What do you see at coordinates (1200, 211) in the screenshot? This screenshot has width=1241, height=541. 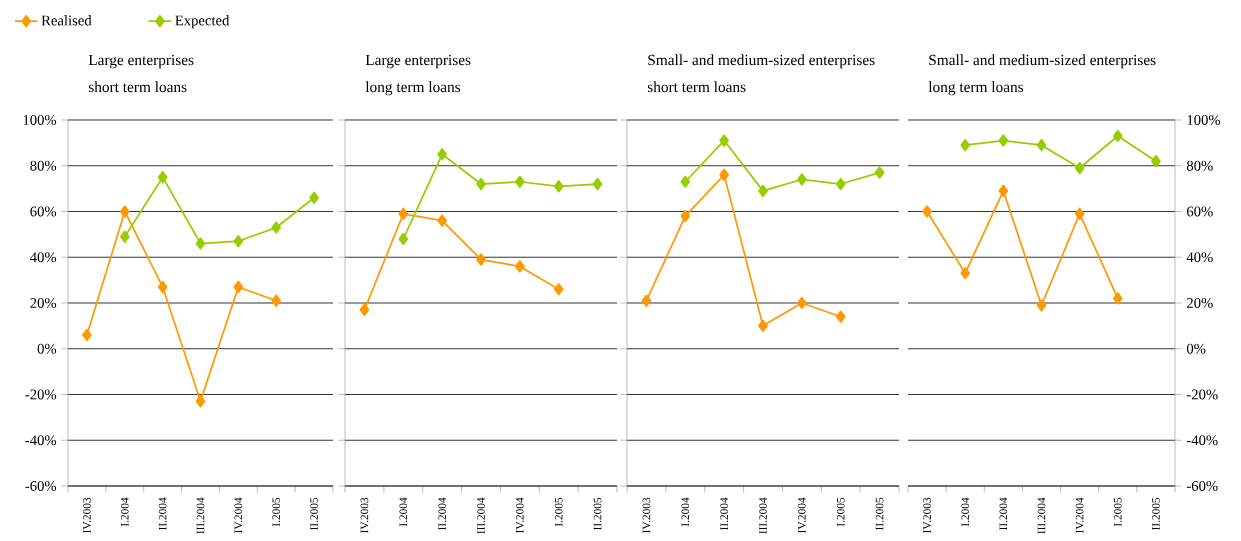 I see `y2-tick-label: 60%` at bounding box center [1200, 211].